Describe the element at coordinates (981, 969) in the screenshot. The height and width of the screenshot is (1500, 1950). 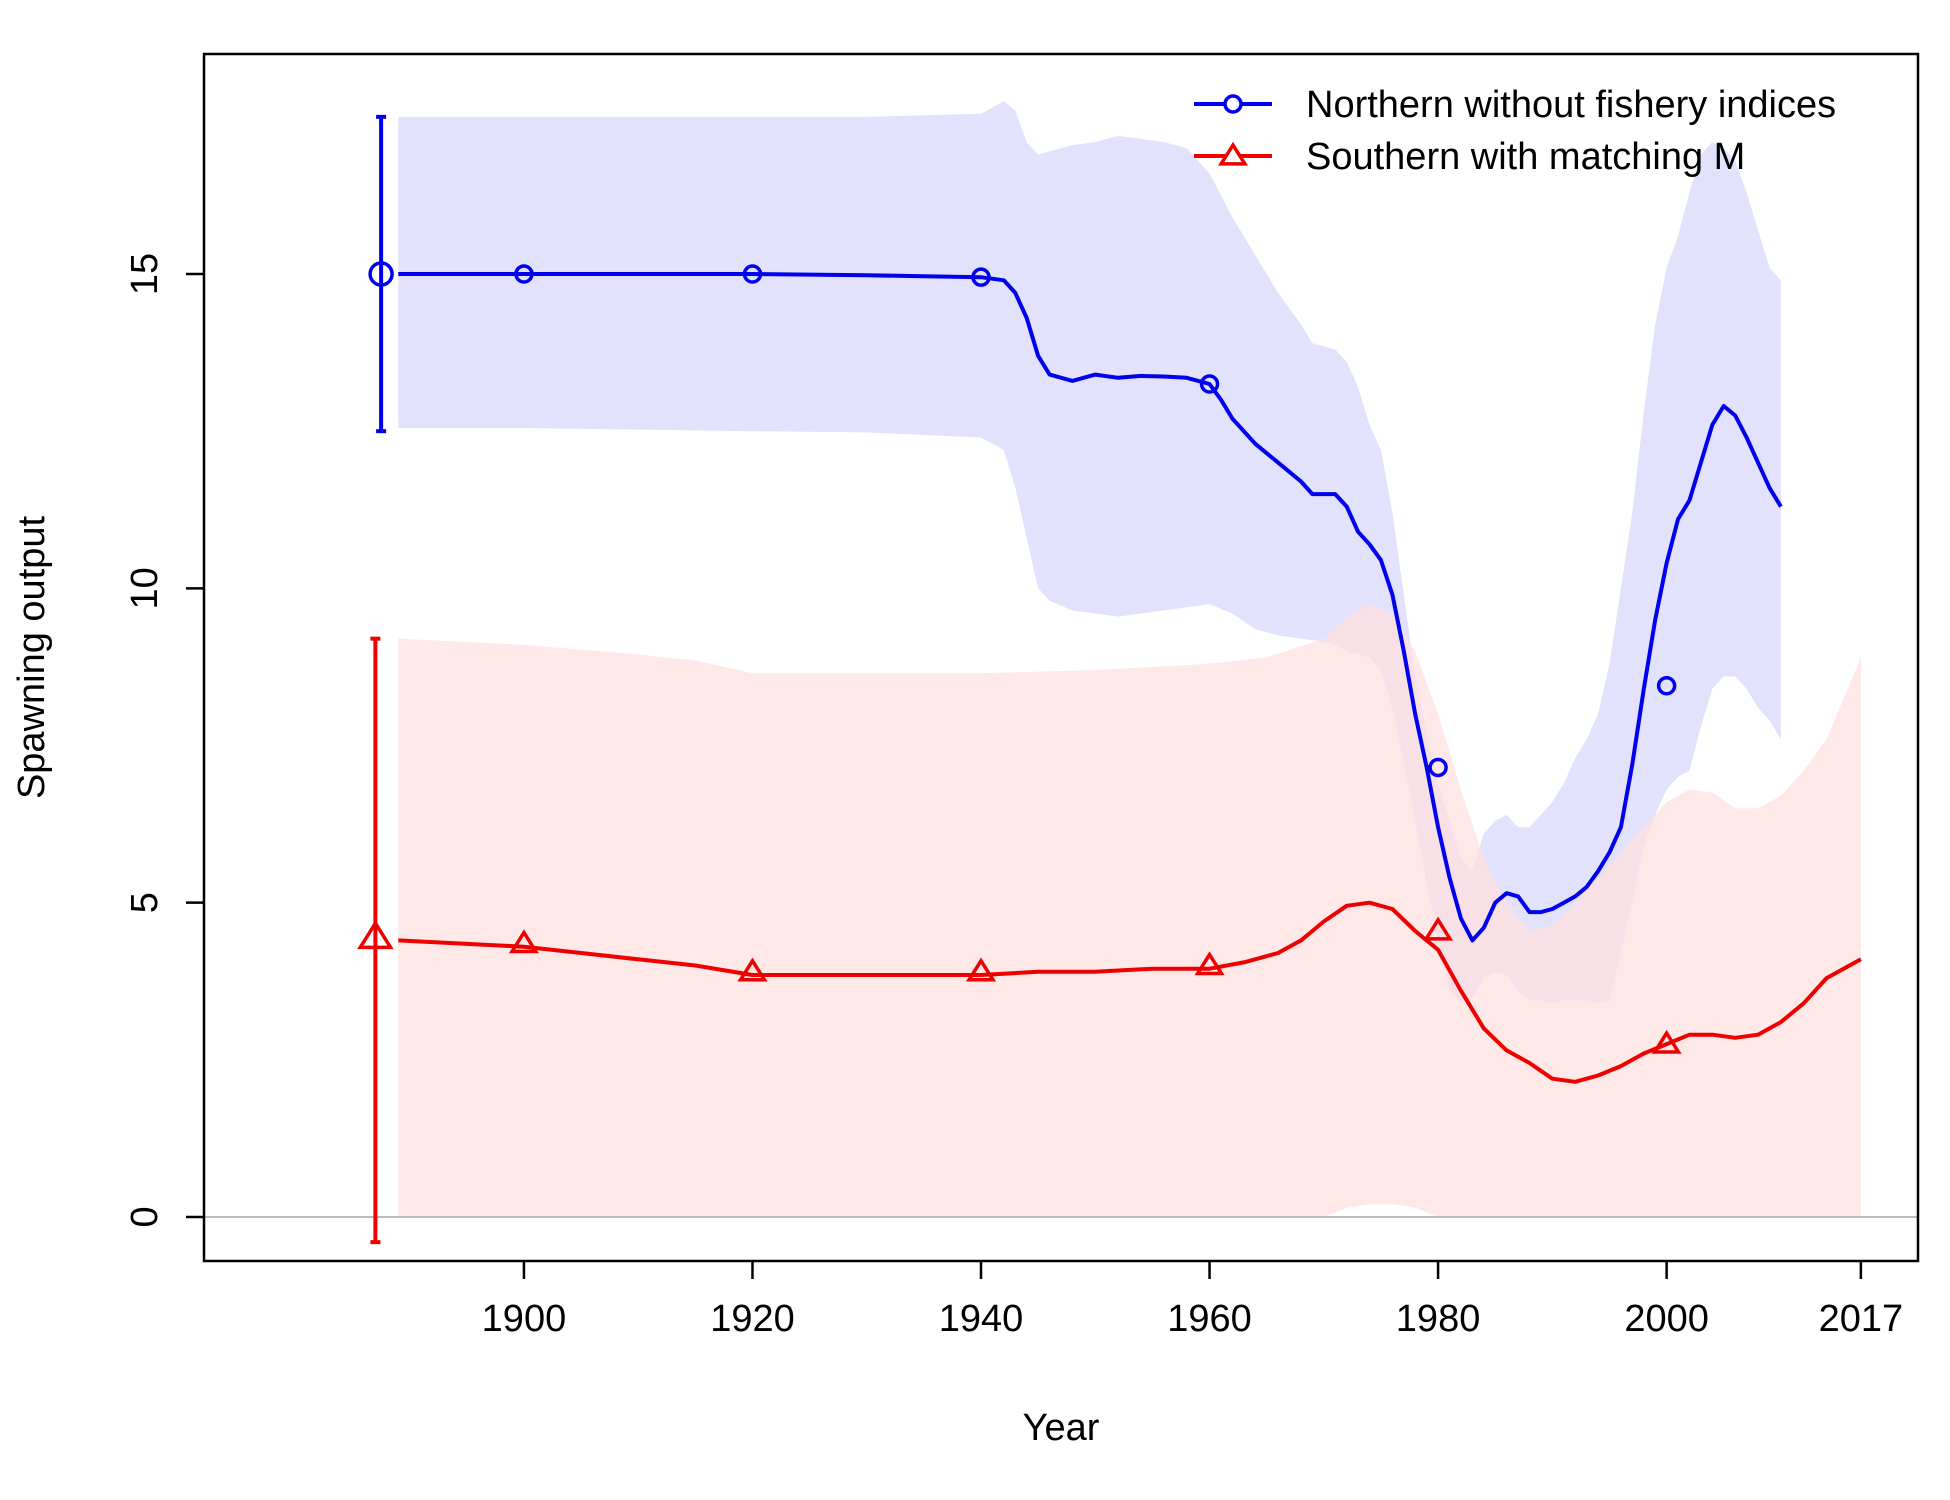
I see `marker-southern-1940` at that location.